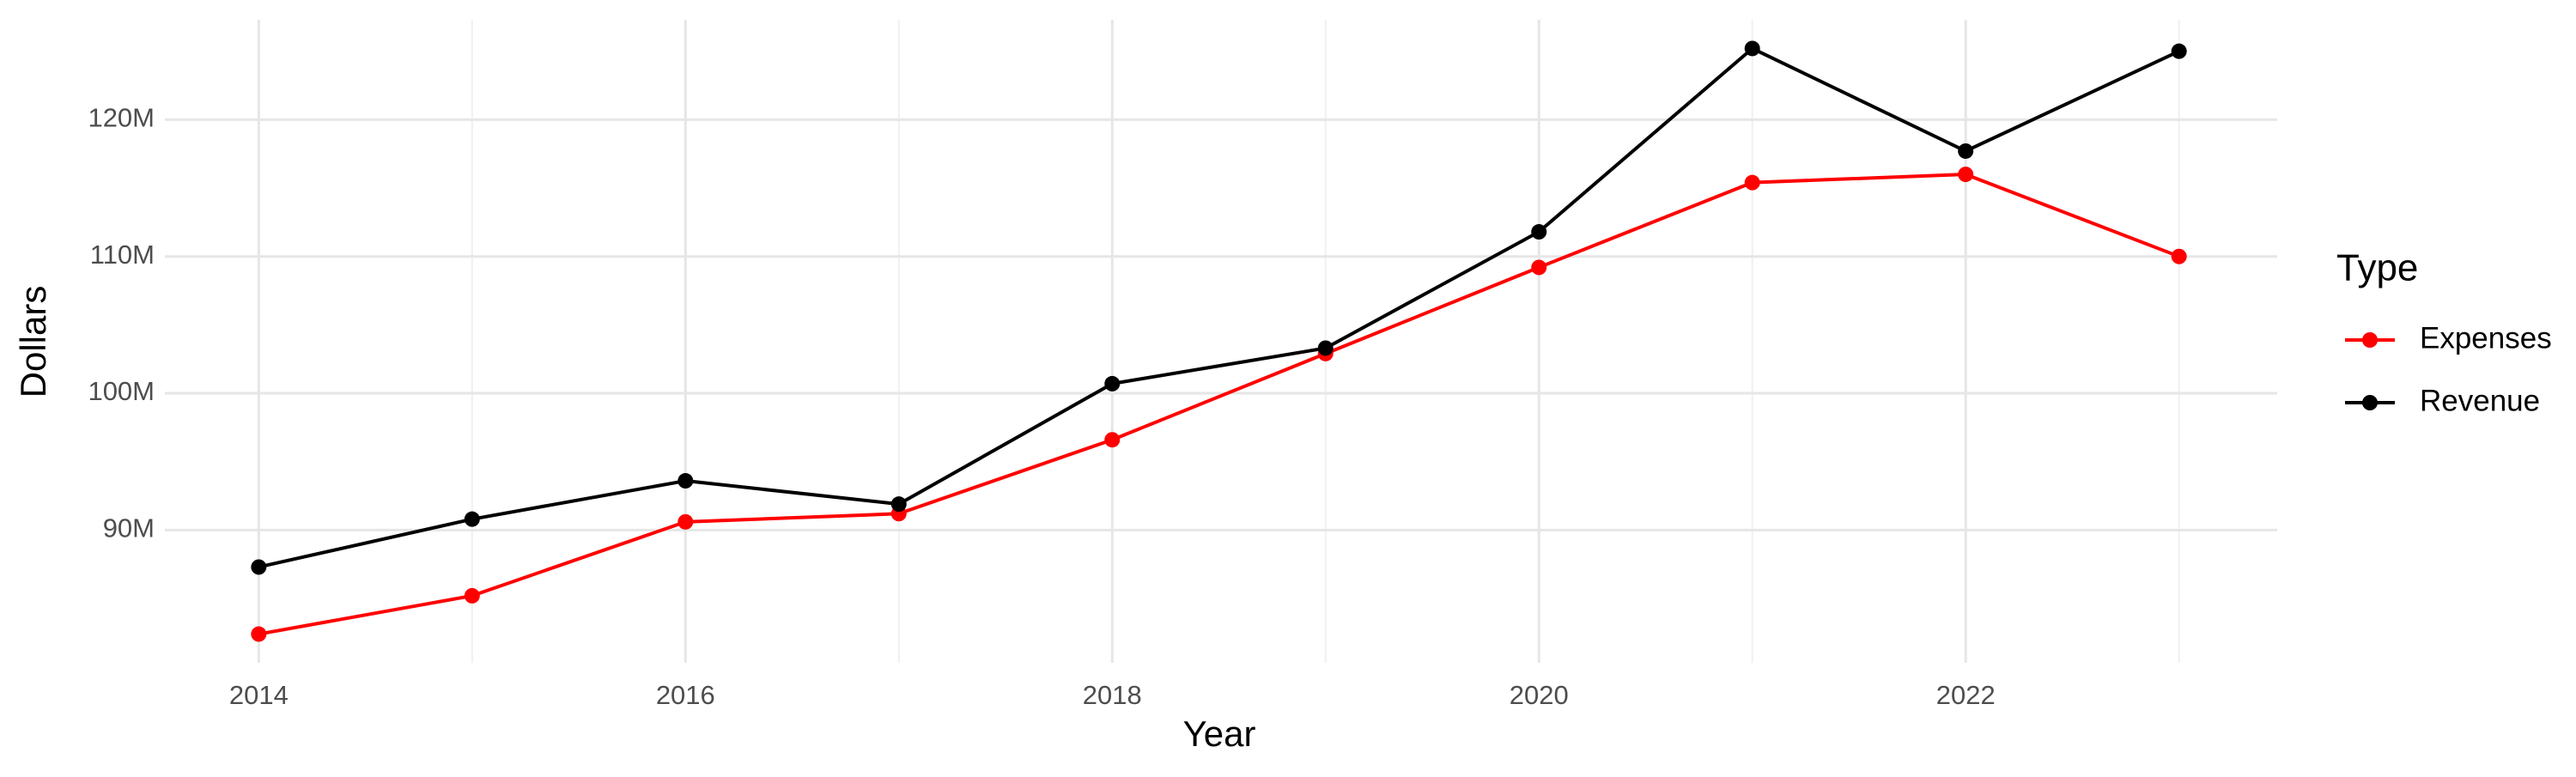 This screenshot has height=777, width=2576. What do you see at coordinates (1539, 695) in the screenshot?
I see `x-tick-label: 2020` at bounding box center [1539, 695].